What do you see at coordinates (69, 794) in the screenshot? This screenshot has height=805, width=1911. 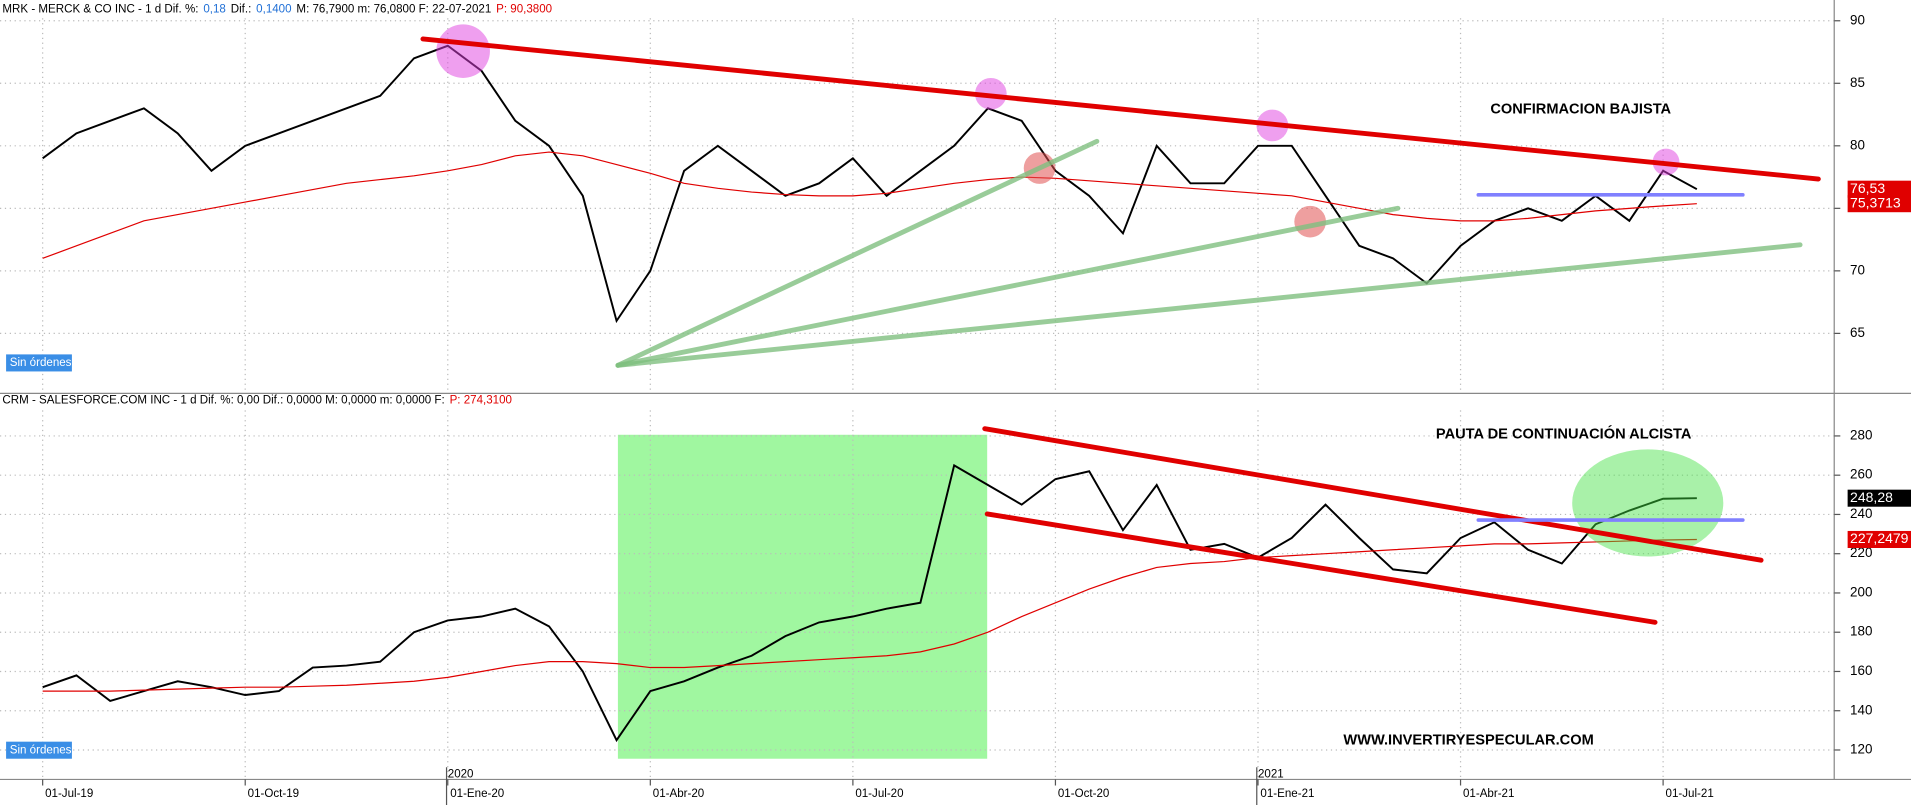 I see `x-tick-label: 01-Jul-19` at bounding box center [69, 794].